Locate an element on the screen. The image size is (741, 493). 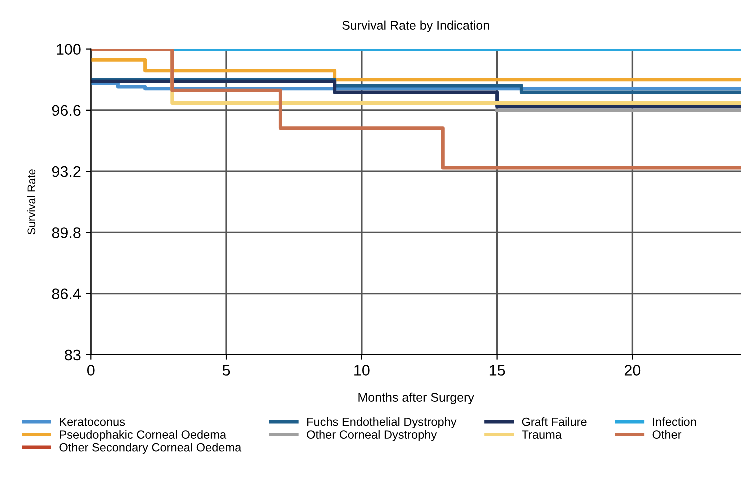
x-axis-title: Months after Surgery is located at coordinates (416, 398).